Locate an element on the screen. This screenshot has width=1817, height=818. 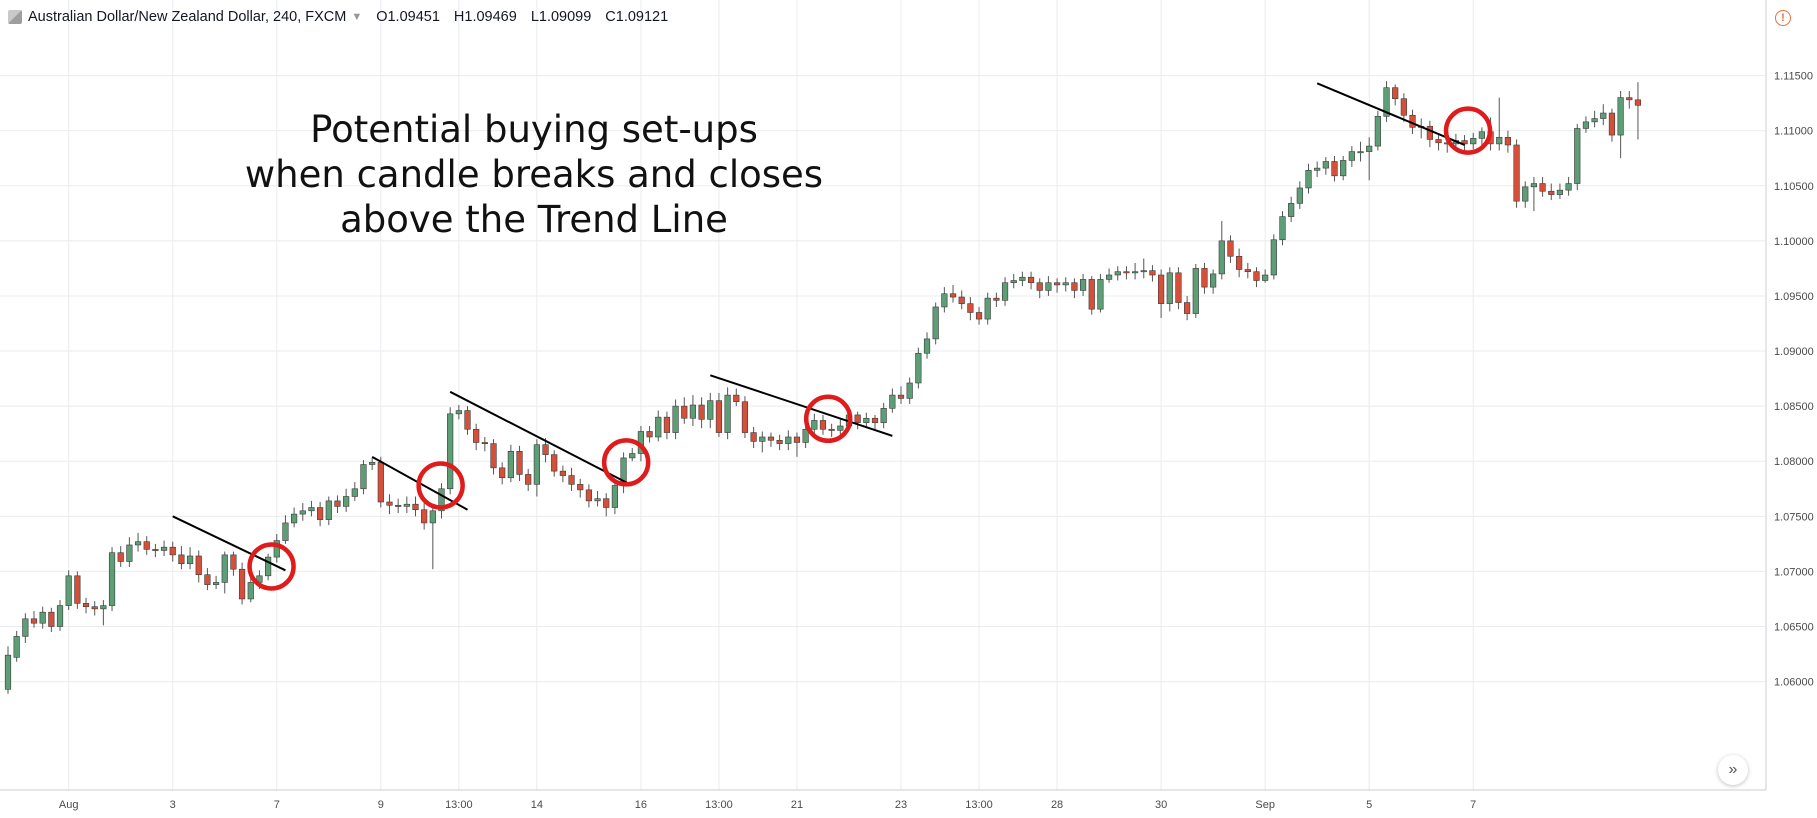
time-tick-label: 13:00 is located at coordinates (979, 805).